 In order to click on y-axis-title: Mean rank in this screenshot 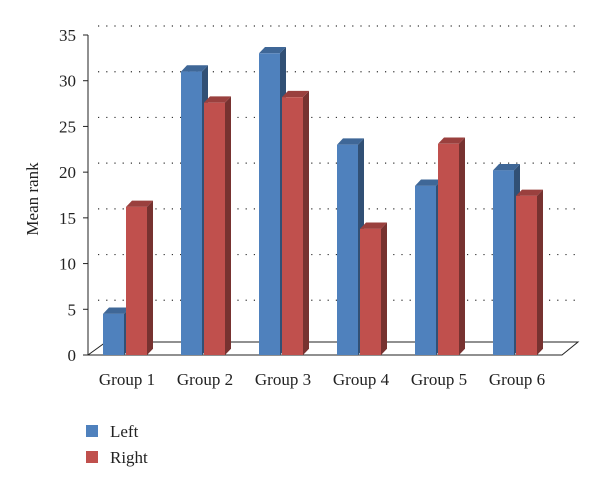, I will do `click(32, 199)`.